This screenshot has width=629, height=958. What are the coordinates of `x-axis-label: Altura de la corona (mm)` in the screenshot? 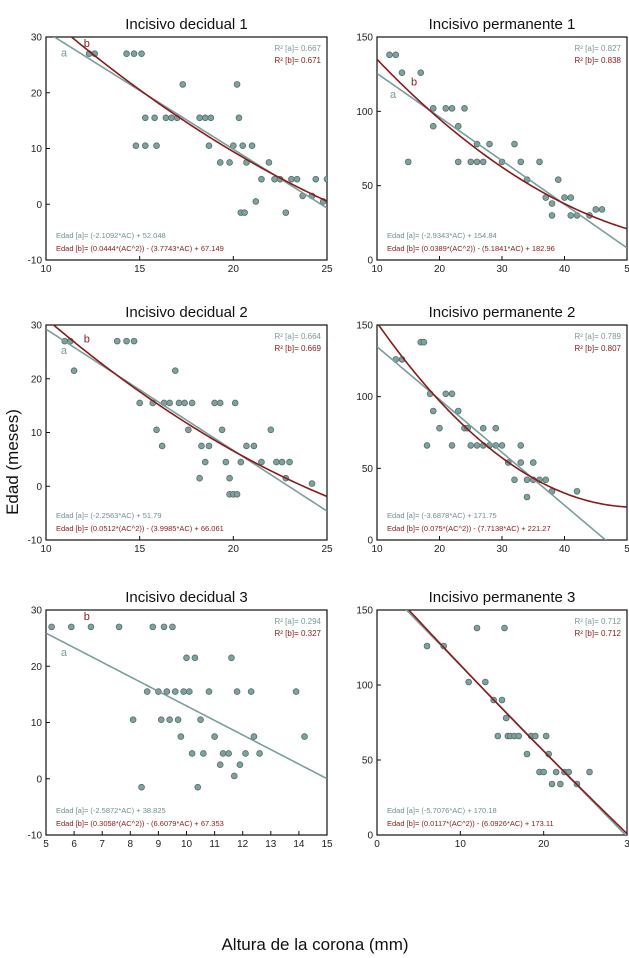 It's located at (314, 944).